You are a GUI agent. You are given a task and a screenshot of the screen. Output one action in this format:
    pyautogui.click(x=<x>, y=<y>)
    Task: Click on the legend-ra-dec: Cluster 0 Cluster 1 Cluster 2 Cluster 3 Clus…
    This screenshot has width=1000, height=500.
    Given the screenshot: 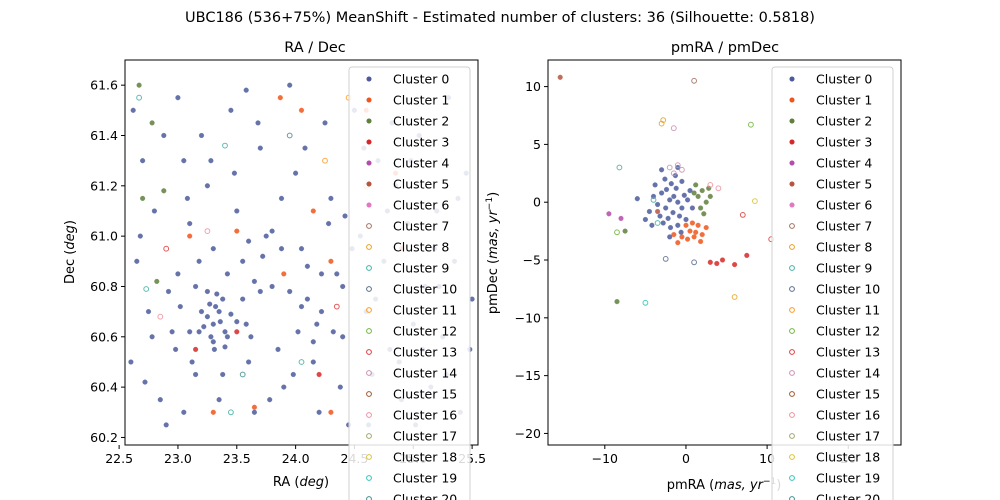 What is the action you would take?
    pyautogui.click(x=409, y=283)
    